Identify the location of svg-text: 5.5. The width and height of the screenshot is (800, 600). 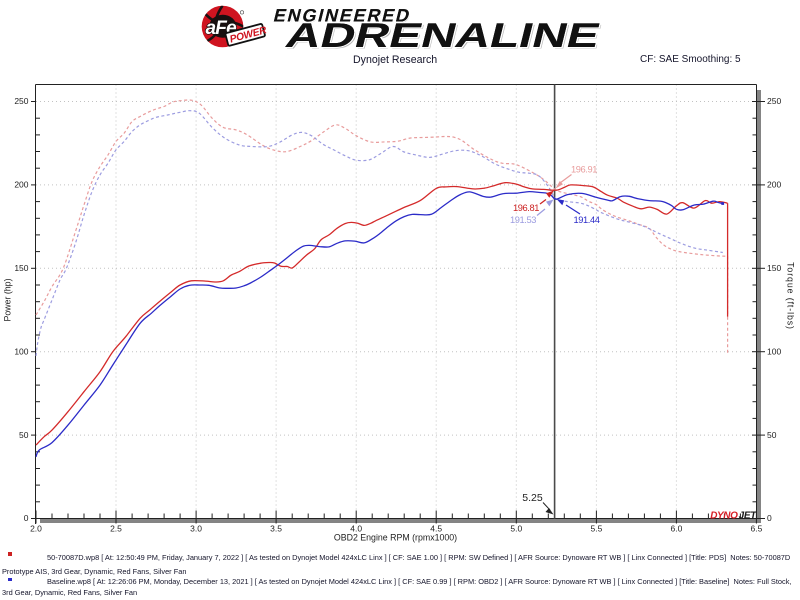
(596, 529).